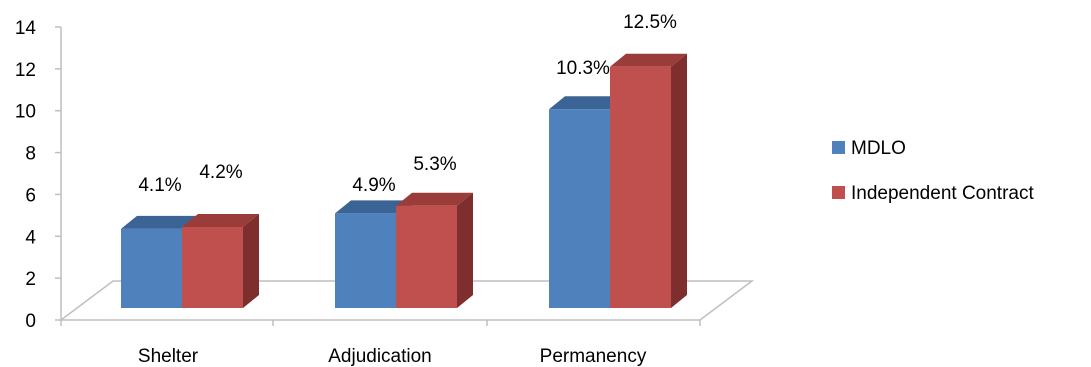 The image size is (1091, 367). Describe the element at coordinates (30, 237) in the screenshot. I see `y-tick-label: 4` at that location.